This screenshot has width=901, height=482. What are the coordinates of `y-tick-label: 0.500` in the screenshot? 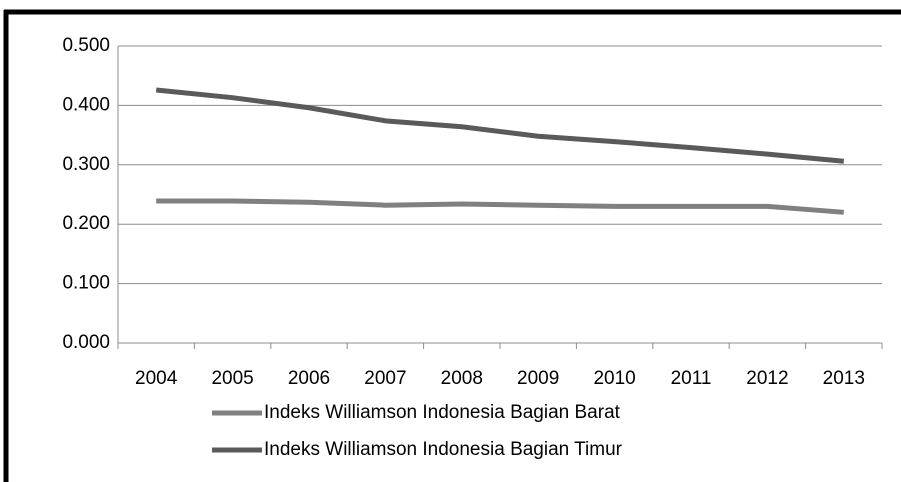 It's located at (86, 45).